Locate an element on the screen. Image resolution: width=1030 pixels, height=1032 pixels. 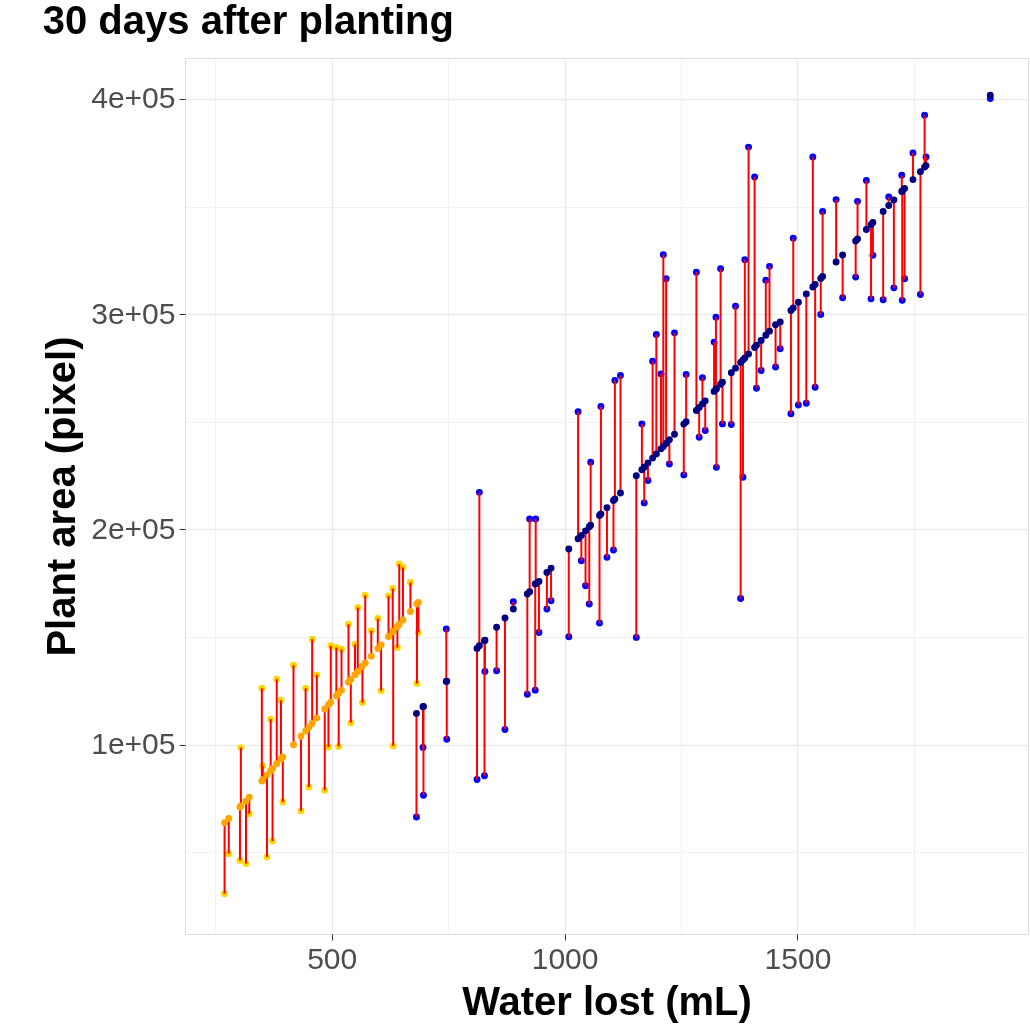
x-tick-label: 500 is located at coordinates (332, 958).